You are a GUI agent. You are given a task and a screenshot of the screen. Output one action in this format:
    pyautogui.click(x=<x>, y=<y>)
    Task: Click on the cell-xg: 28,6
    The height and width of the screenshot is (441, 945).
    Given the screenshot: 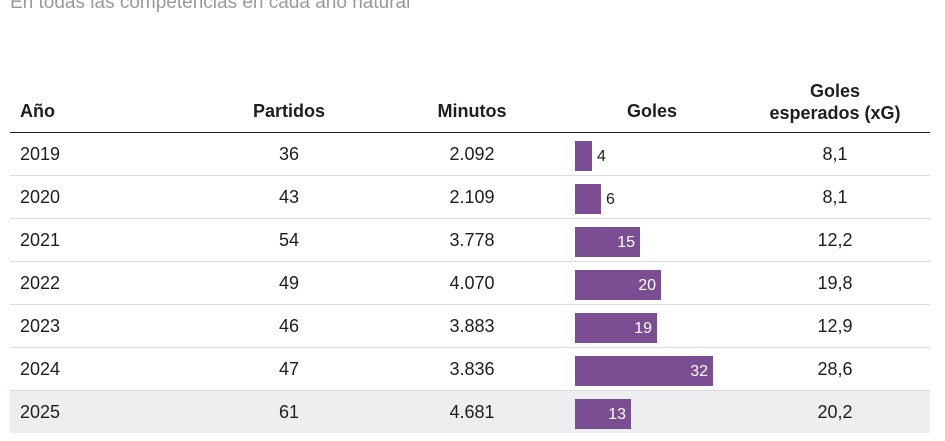 What is the action you would take?
    pyautogui.click(x=835, y=369)
    